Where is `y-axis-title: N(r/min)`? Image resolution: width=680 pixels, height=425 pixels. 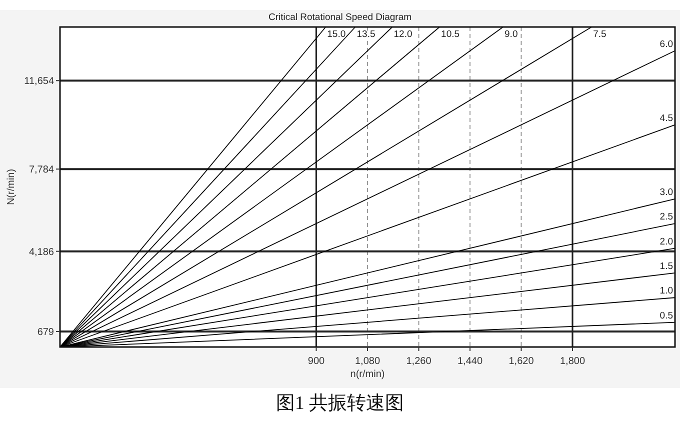 y-axis-title: N(r/min) is located at coordinates (11, 187).